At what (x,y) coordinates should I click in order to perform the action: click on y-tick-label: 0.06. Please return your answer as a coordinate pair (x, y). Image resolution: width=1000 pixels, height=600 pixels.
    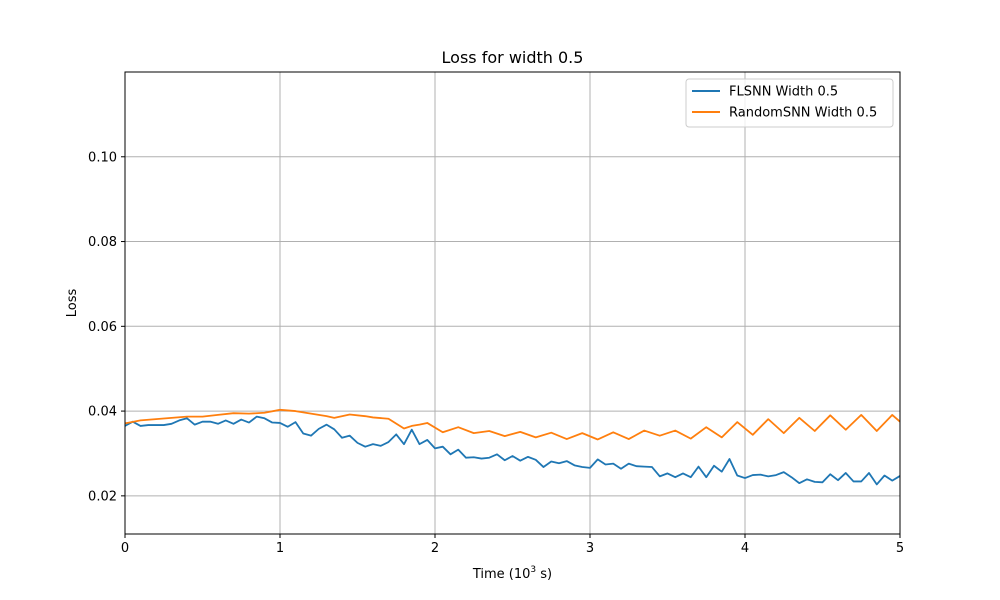
    Looking at the image, I should click on (102, 327).